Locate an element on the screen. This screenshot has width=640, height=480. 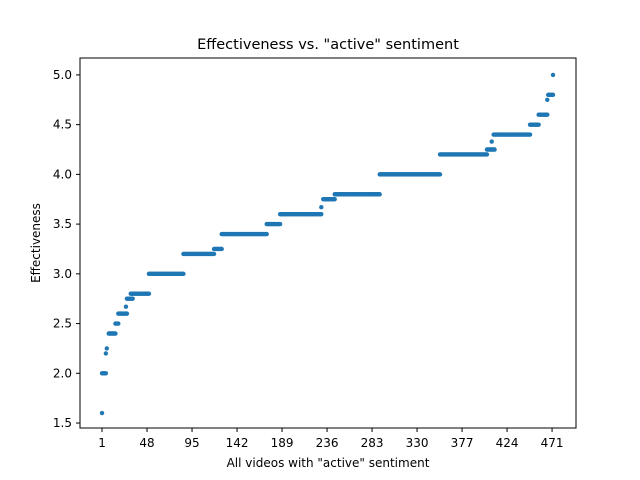
x-tick-label: 48 is located at coordinates (146, 443).